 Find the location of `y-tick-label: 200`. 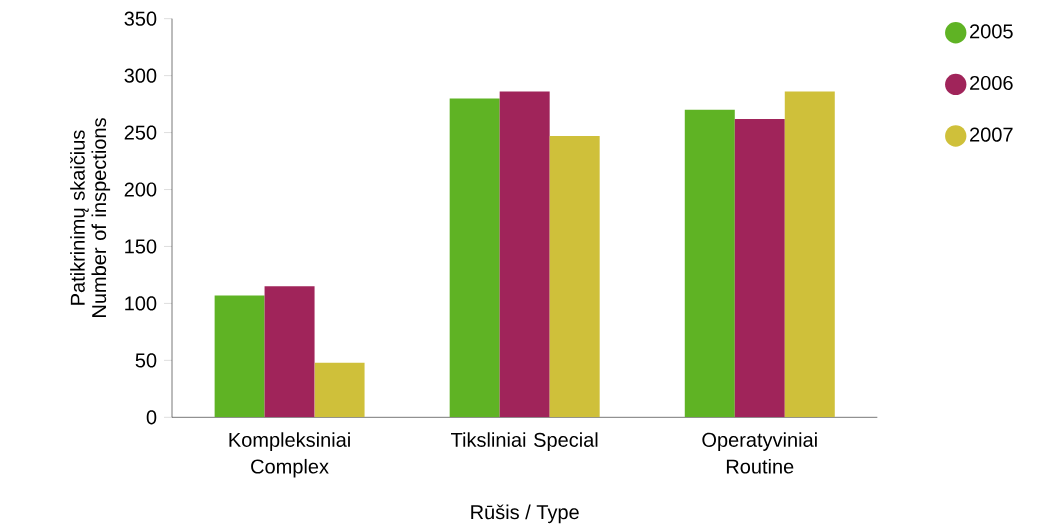

y-tick-label: 200 is located at coordinates (140, 189).